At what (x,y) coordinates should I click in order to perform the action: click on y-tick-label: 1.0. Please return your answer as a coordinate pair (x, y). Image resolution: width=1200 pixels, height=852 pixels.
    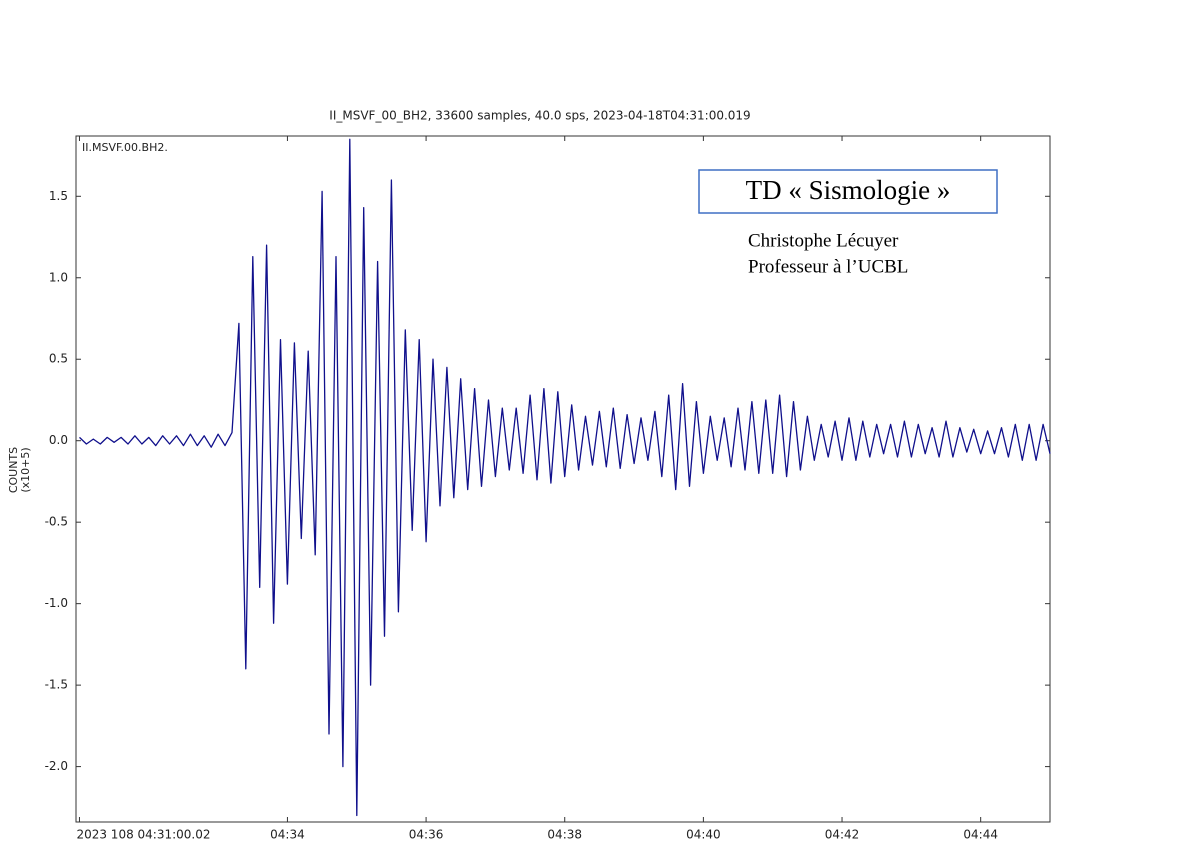
    Looking at the image, I should click on (58, 277).